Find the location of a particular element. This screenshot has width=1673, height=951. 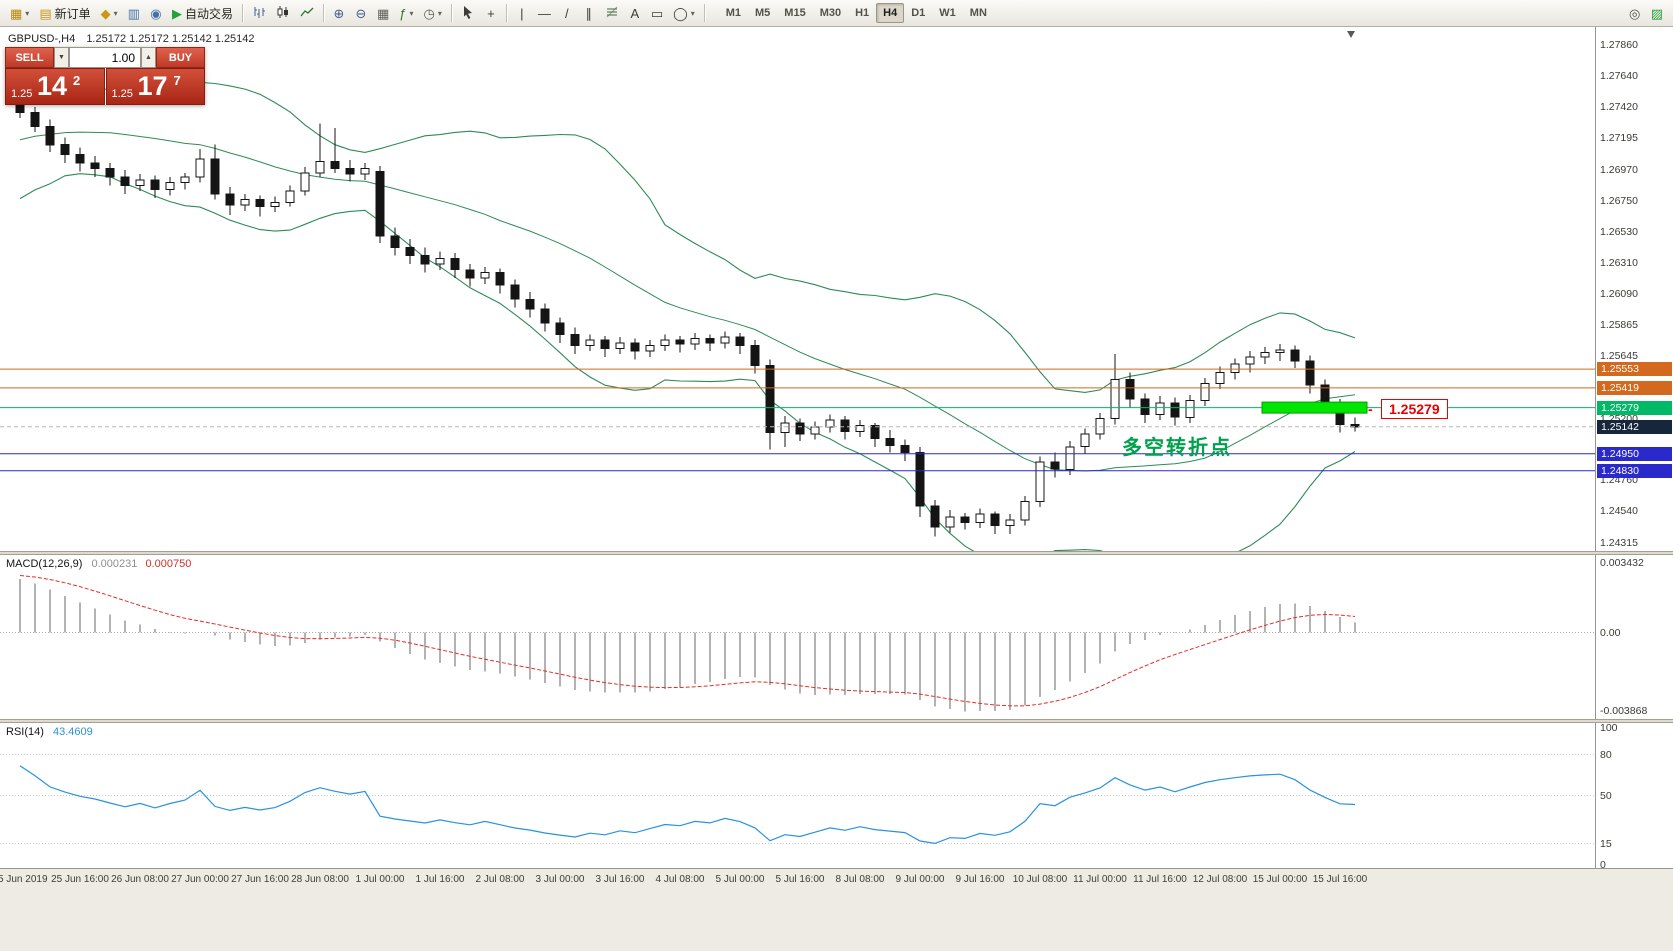

market-watch-icon: ▥ is located at coordinates (133, 13).